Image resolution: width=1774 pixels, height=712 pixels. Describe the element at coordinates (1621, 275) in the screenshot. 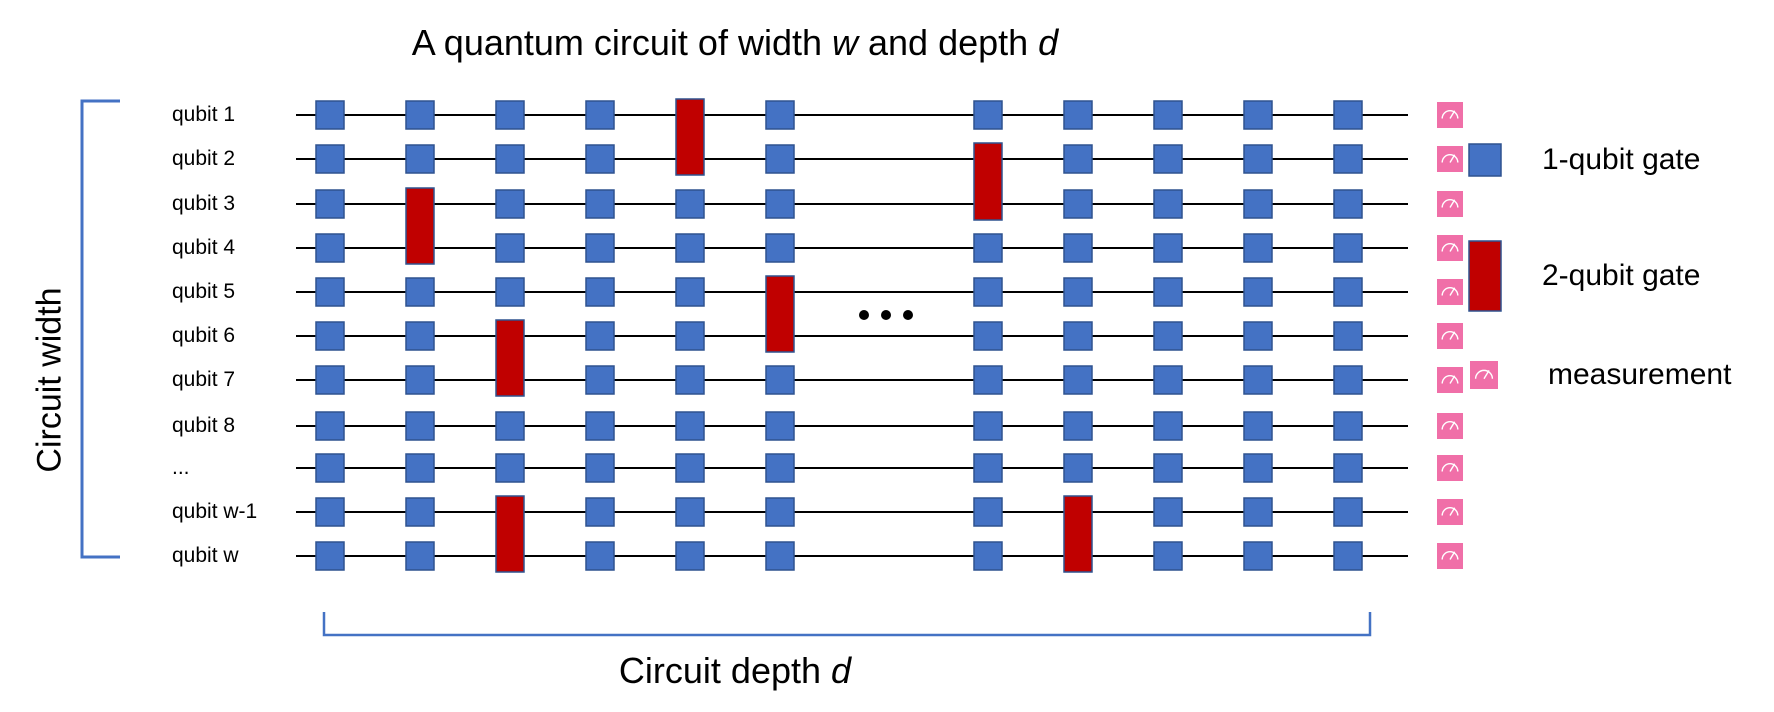

I see `legend-label-two-qubit: 2-qubit gate` at that location.